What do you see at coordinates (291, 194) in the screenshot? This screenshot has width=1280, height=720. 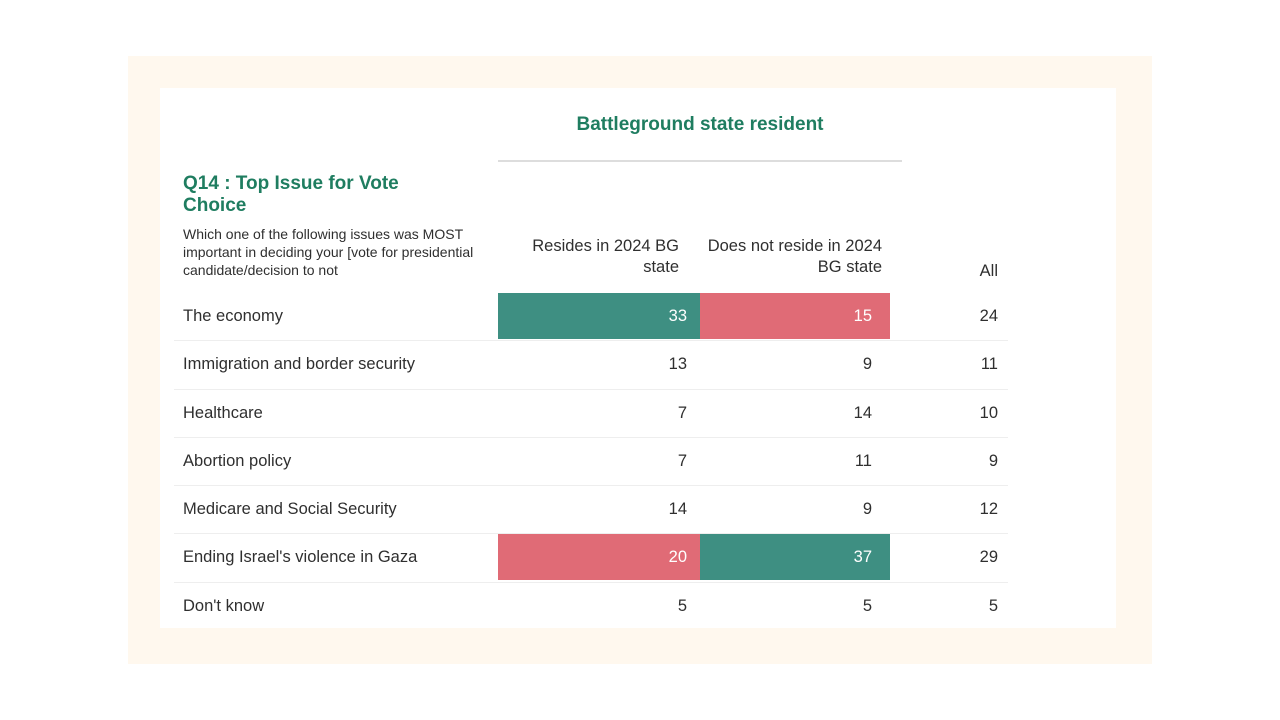 I see `question-title: Q14 : Top Issue for Vote Choice` at bounding box center [291, 194].